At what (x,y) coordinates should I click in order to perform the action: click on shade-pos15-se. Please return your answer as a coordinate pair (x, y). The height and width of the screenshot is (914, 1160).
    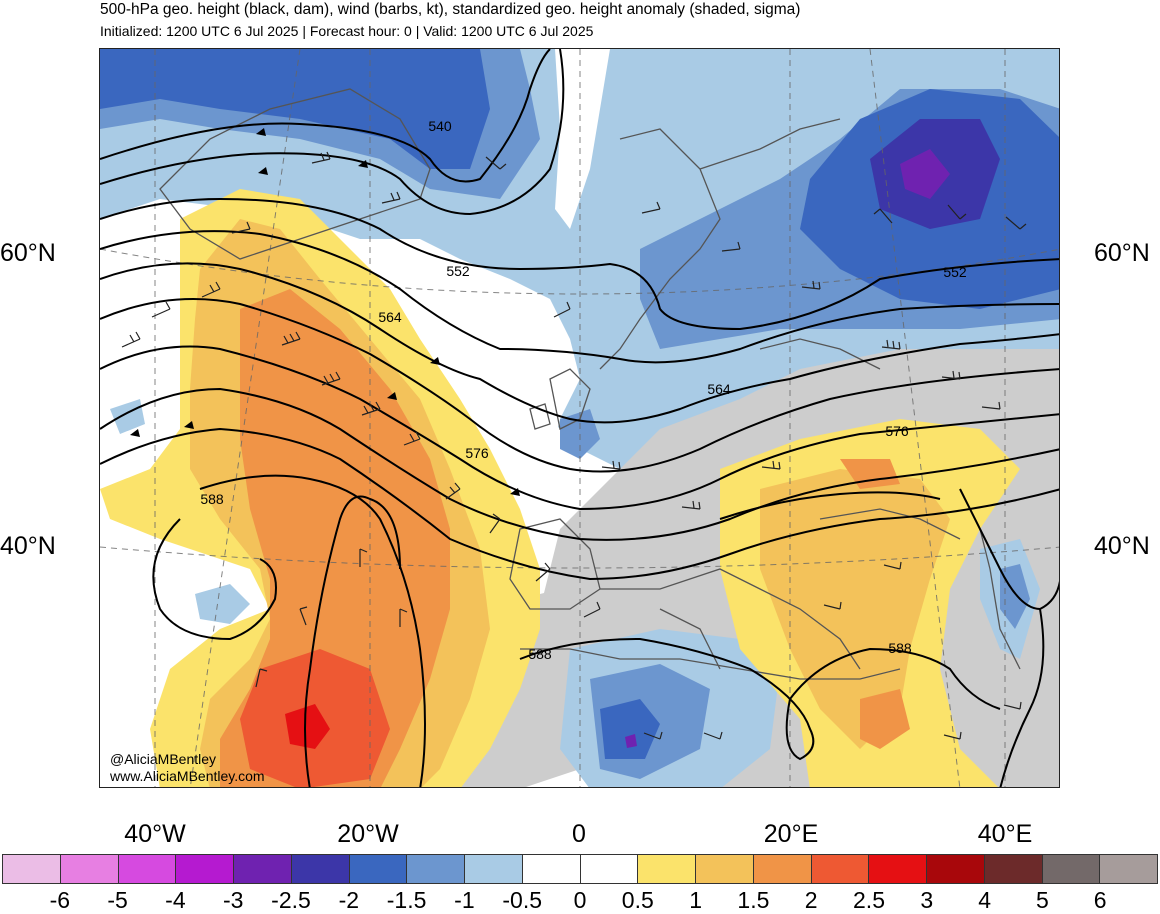
    Looking at the image, I should click on (885, 719).